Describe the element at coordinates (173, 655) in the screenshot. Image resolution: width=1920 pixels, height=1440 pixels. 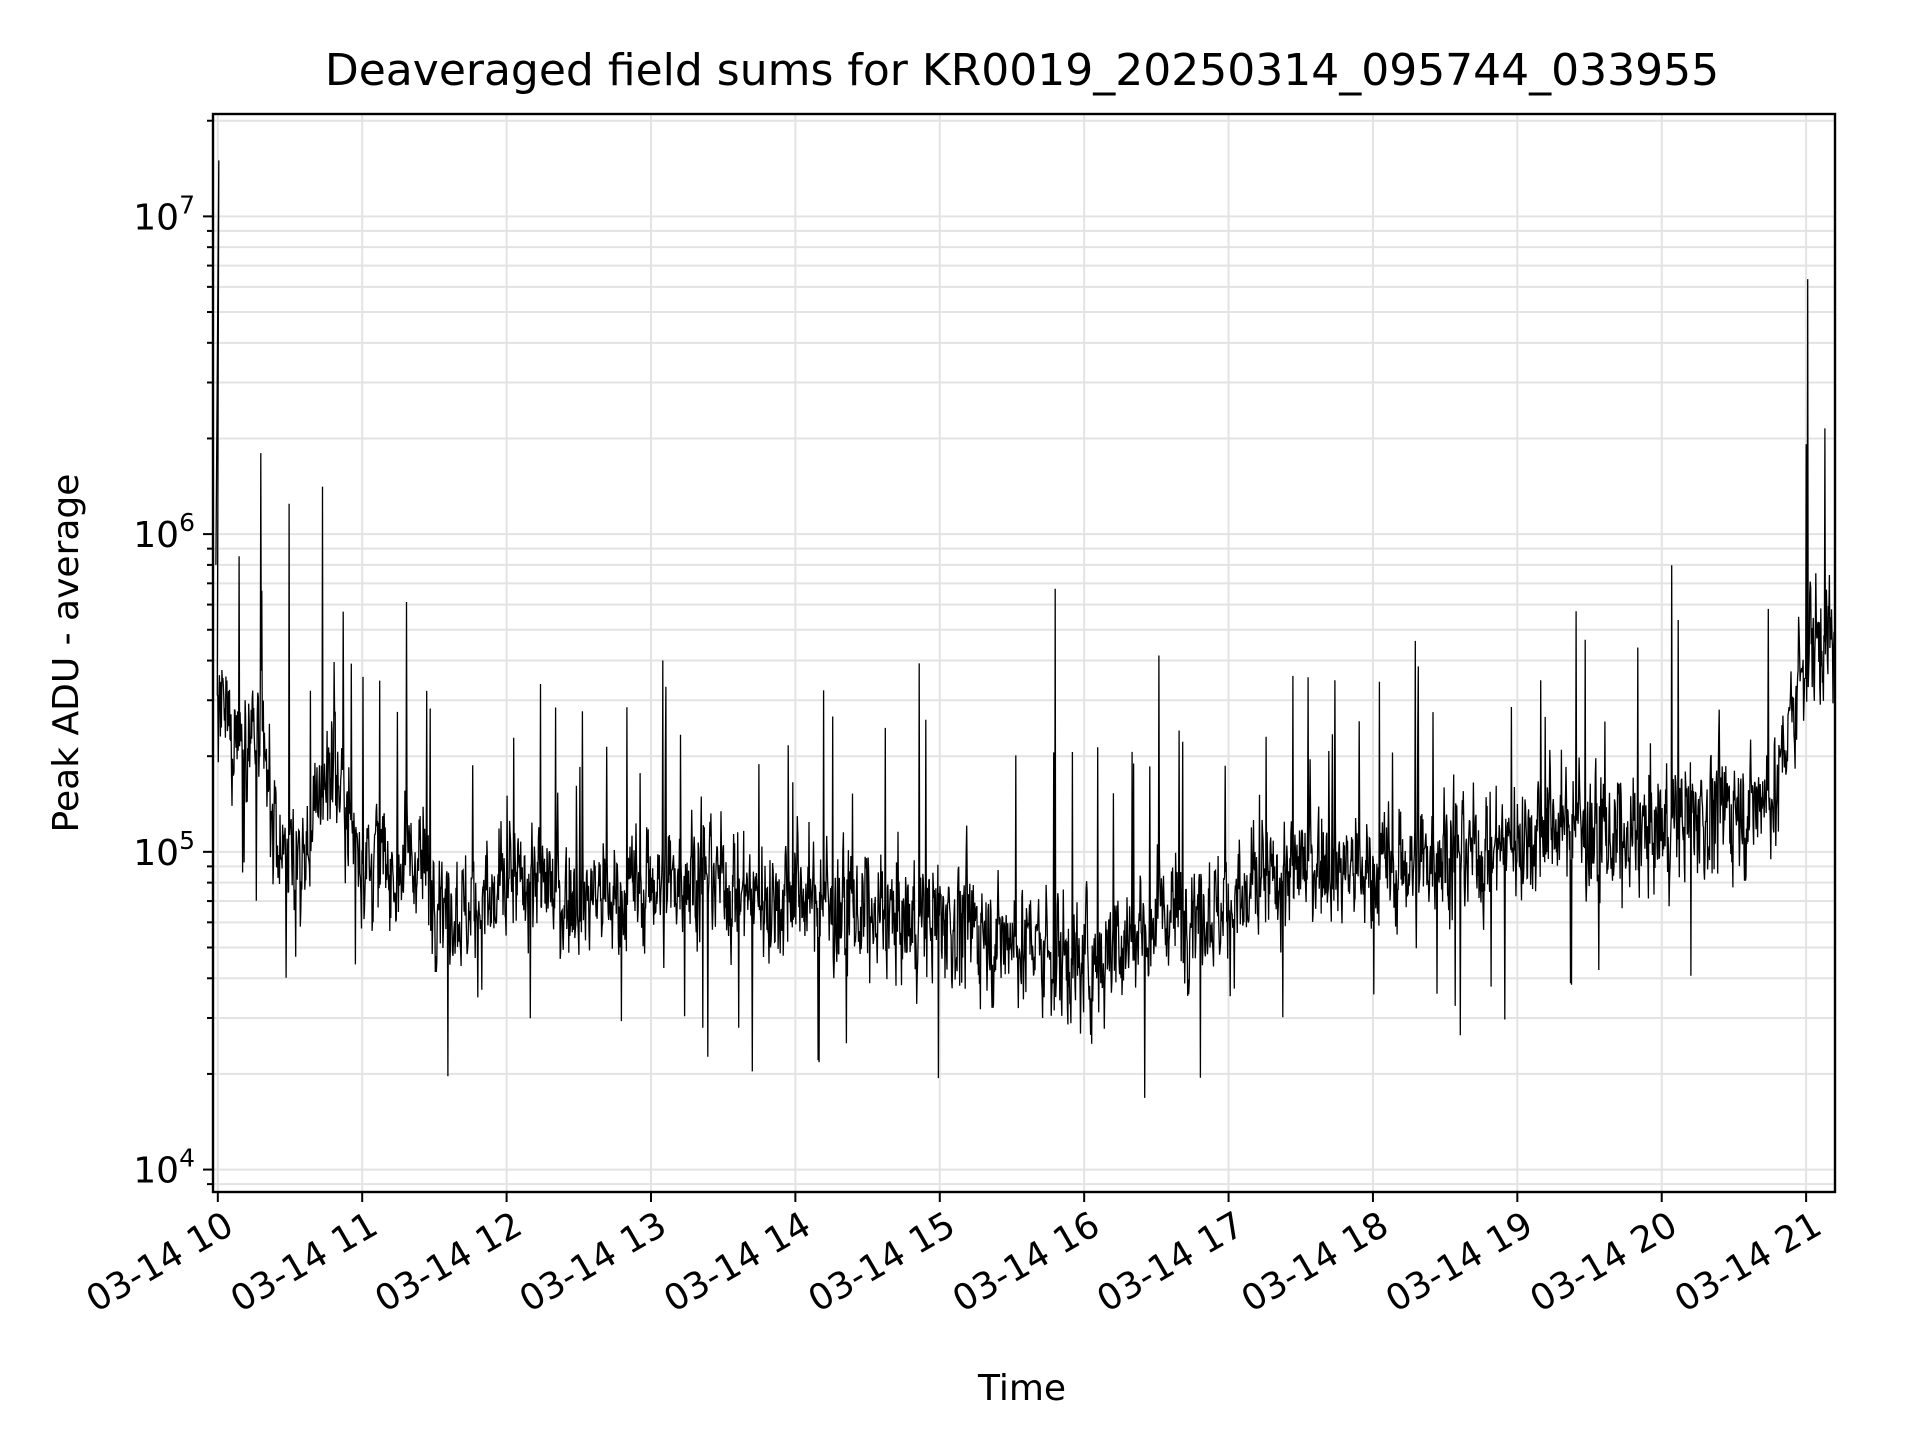
I see `y-axis-ticks: 10⁴ 10⁵ 10⁶ 10⁷` at that location.